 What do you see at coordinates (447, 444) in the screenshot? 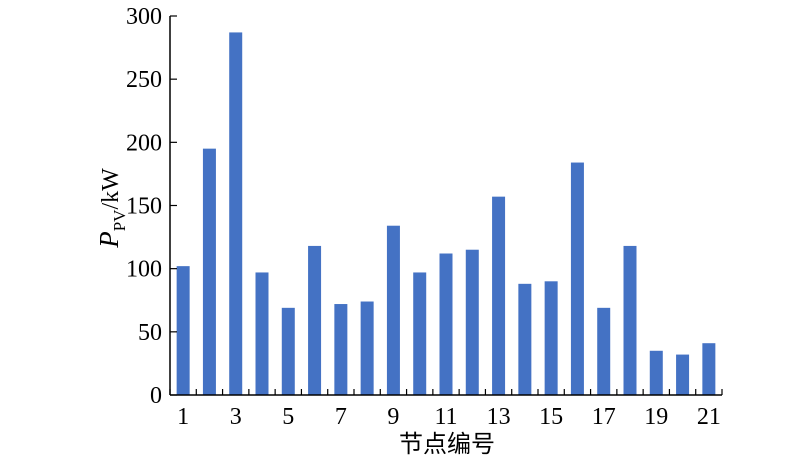
I see `x-axis-title: 节点编号` at bounding box center [447, 444].